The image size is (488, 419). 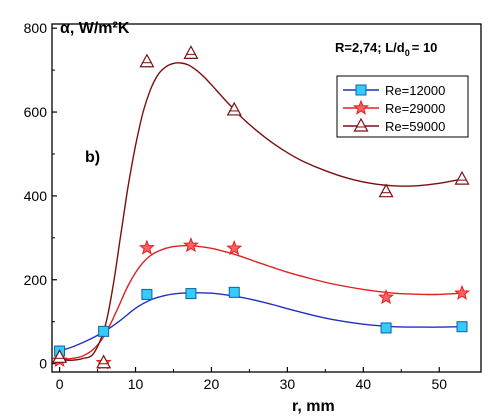 What do you see at coordinates (407, 53) in the screenshot?
I see `params-subscript: 0` at bounding box center [407, 53].